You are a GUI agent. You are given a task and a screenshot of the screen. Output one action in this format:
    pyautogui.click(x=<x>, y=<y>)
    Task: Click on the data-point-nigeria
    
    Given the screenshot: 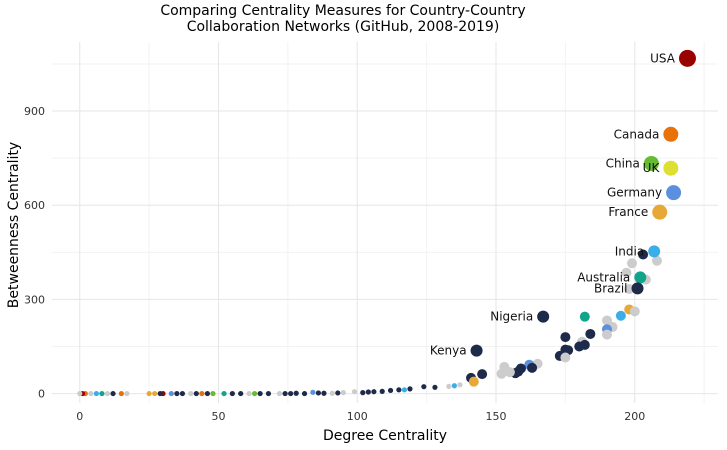 What is the action you would take?
    pyautogui.click(x=543, y=316)
    